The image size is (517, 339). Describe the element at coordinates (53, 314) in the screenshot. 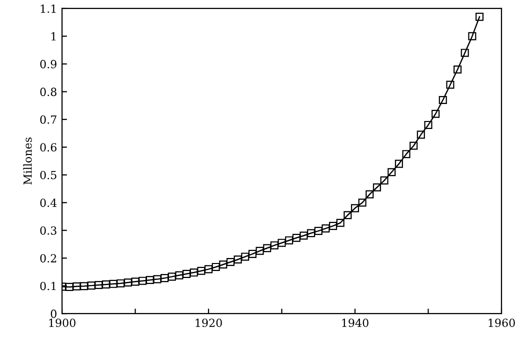

I see `y-tick-label: 0` at that location.